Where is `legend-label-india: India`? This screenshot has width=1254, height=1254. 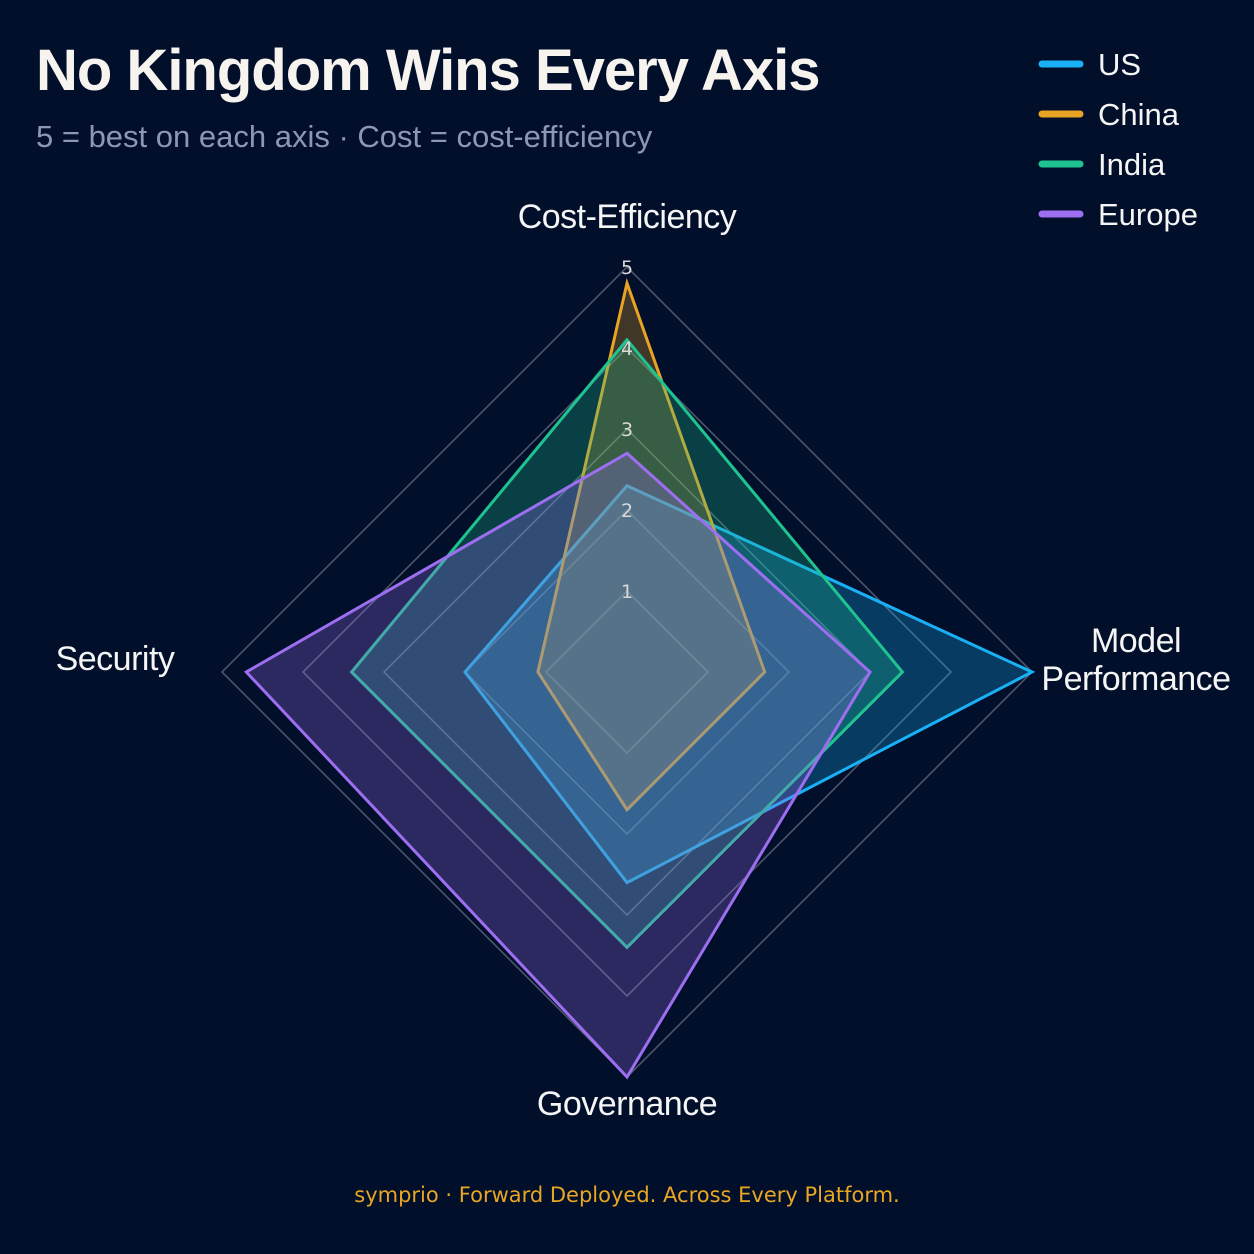
legend-label-india: India is located at coordinates (1132, 164).